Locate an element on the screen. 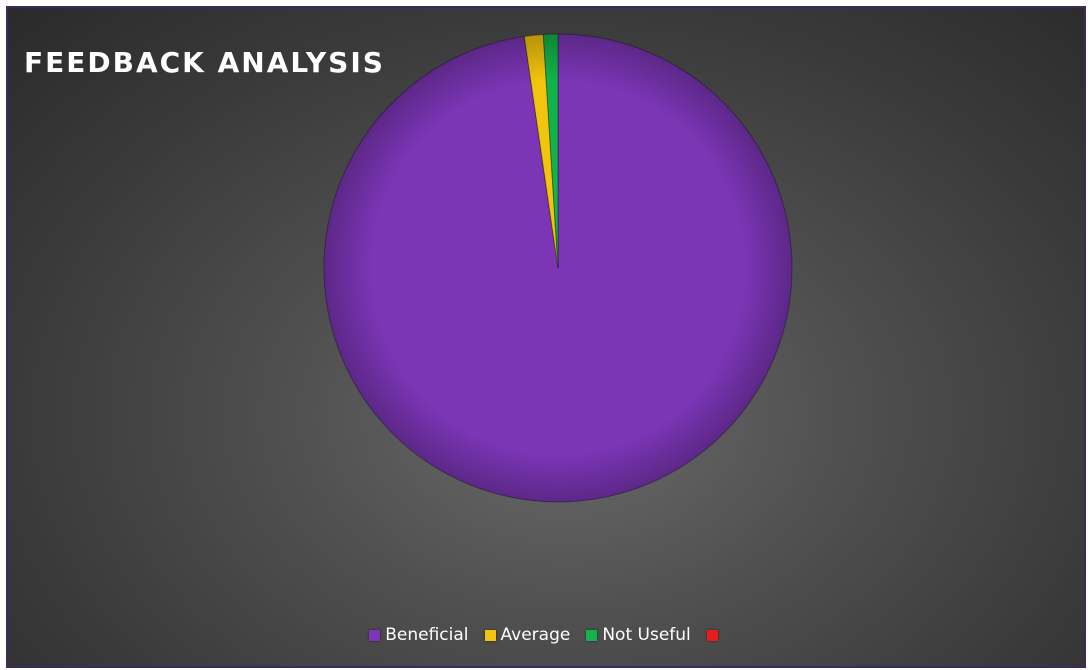 This screenshot has width=1088, height=670. legend-swatch-beneficial is located at coordinates (375, 635).